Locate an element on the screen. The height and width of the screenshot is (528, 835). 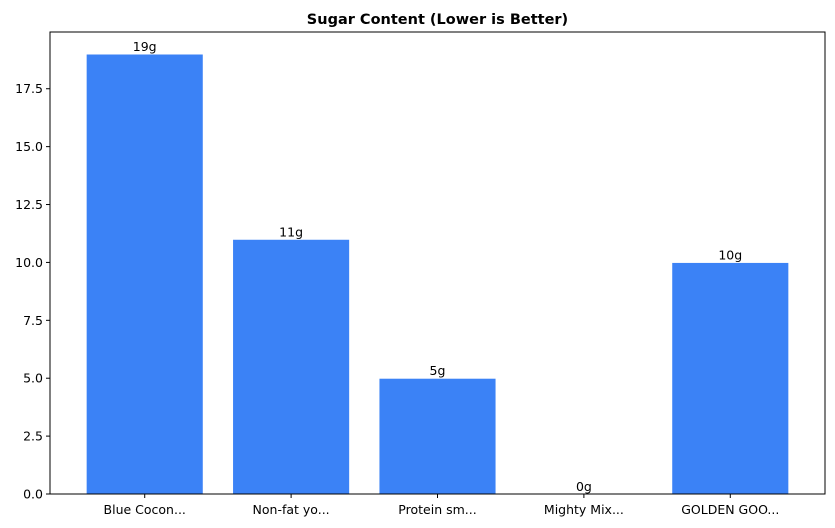
data-label: 11g is located at coordinates (291, 231).